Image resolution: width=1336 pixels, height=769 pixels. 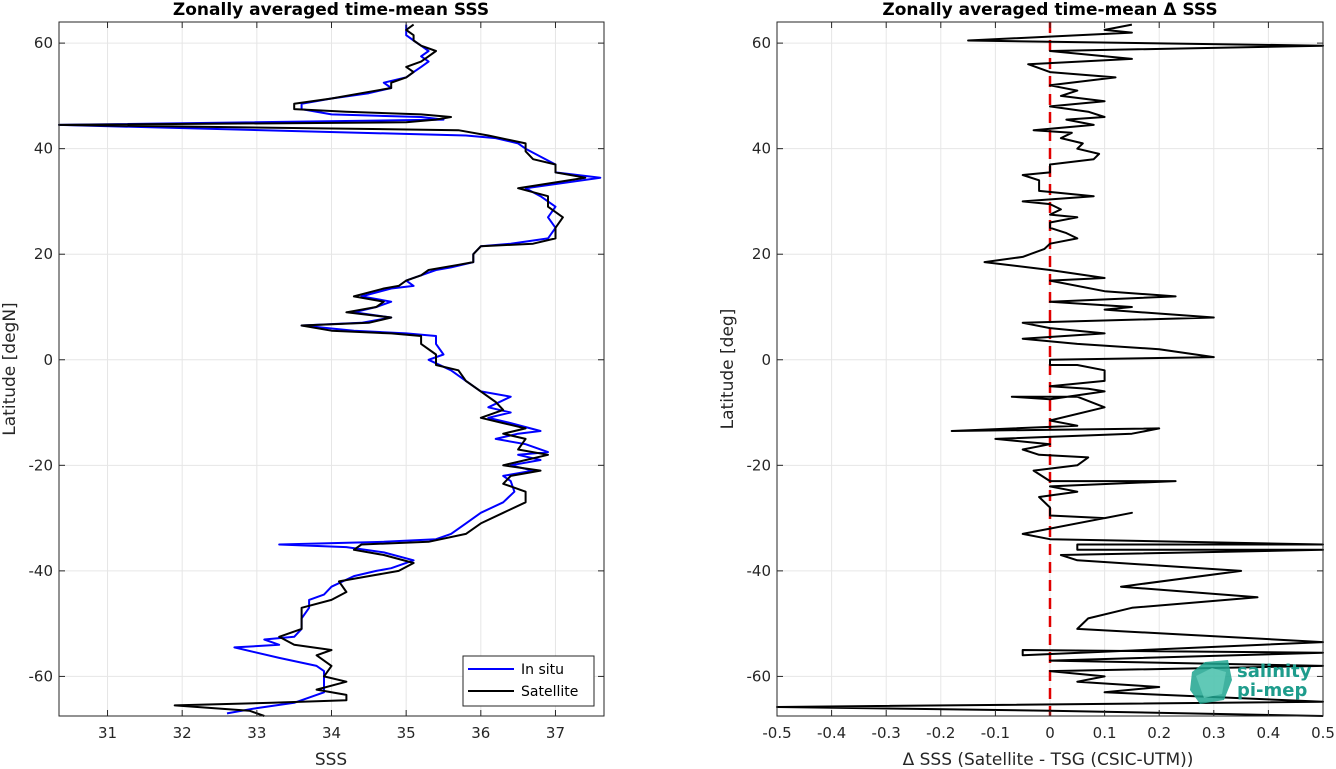 I want to click on delta-x-axis-label: Δ SSS (Satellite - TSG (CSIC-UTM)), so click(x=1048, y=759).